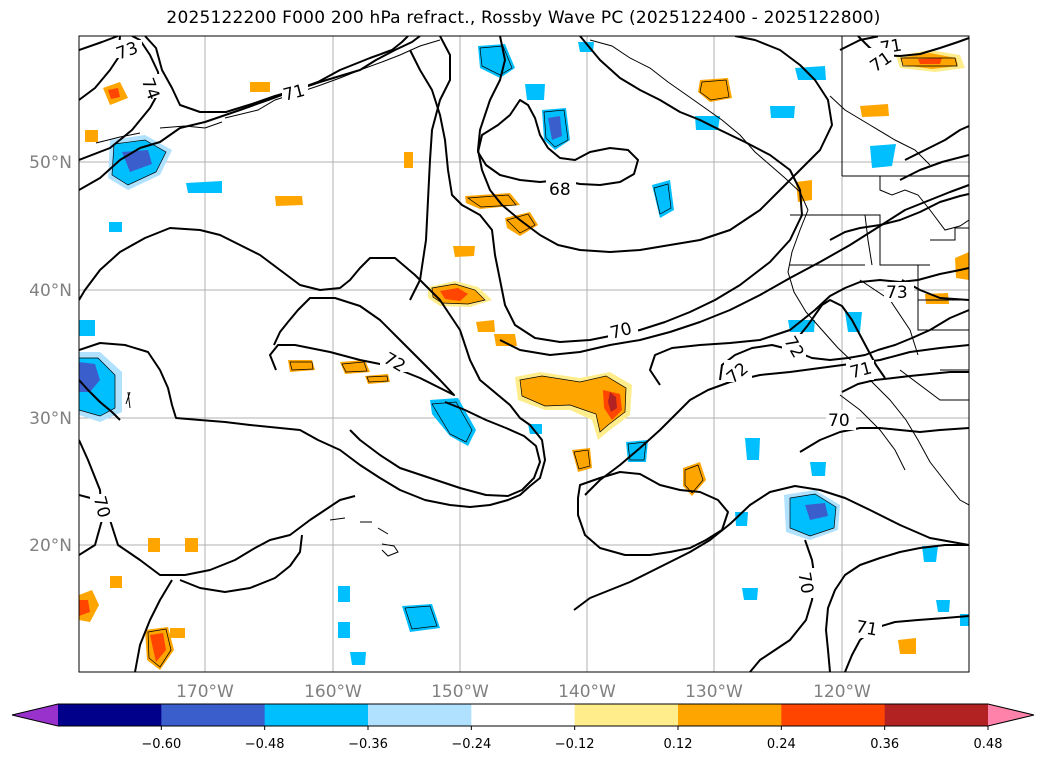 Image resolution: width=1047 pixels, height=765 pixels. Describe the element at coordinates (587, 692) in the screenshot. I see `lon-label: 140°W` at that location.